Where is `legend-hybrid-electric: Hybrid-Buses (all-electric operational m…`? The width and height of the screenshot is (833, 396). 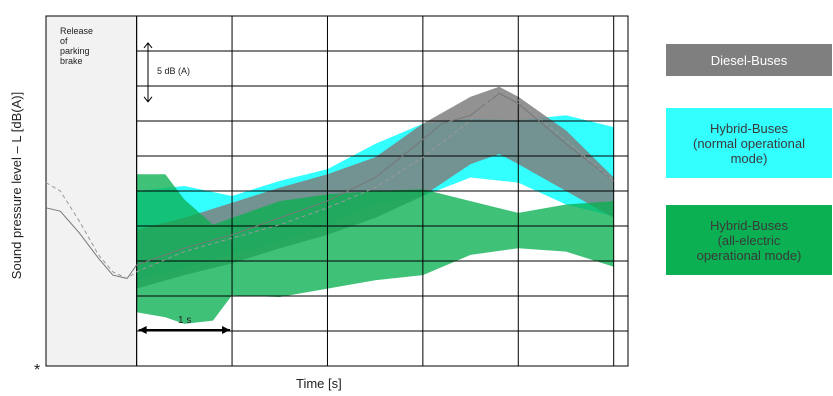 legend-hybrid-electric: Hybrid-Buses (all-electric operational m… is located at coordinates (749, 240).